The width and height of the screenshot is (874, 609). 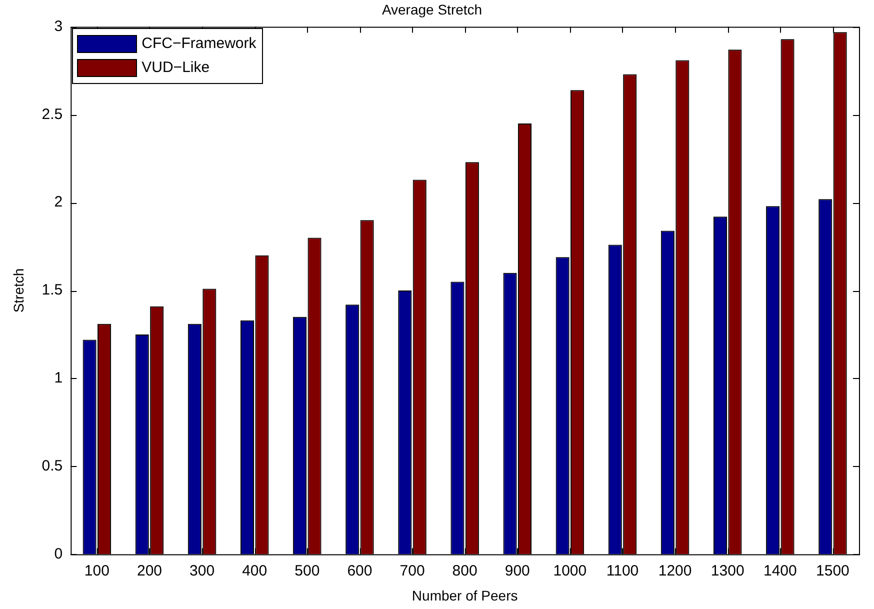 What do you see at coordinates (833, 571) in the screenshot?
I see `x-tick-label: 1500` at bounding box center [833, 571].